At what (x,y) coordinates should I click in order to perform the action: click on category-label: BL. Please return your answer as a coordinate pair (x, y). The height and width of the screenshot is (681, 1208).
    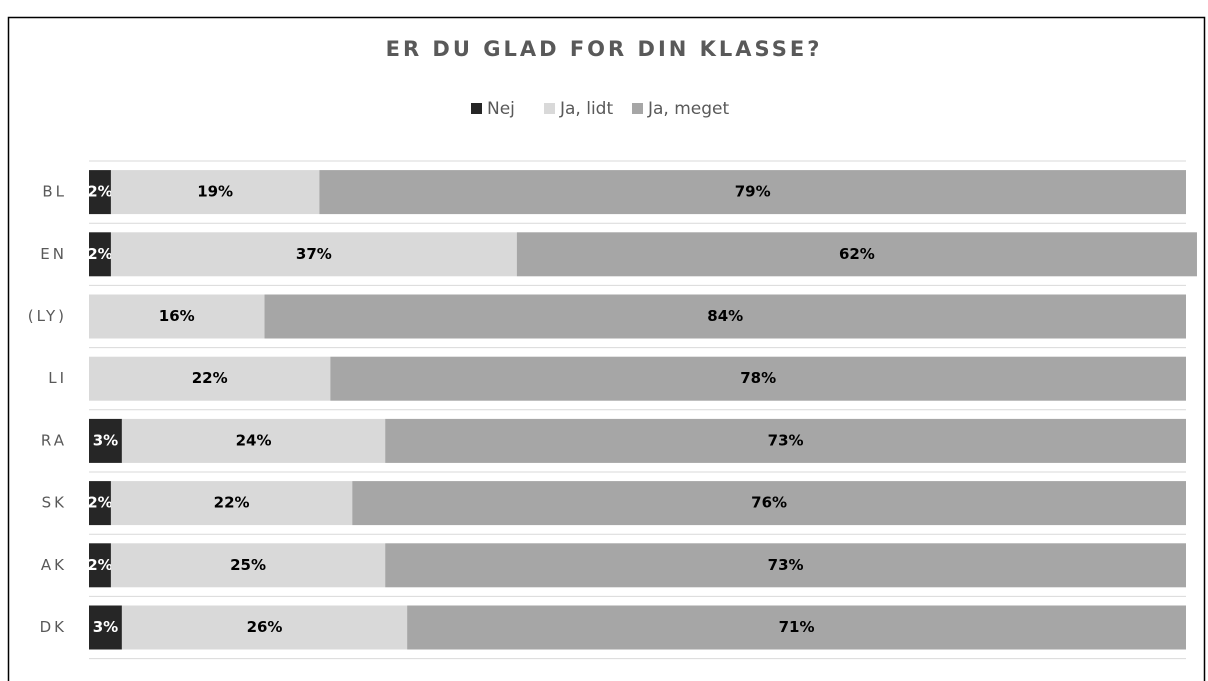
    Looking at the image, I should click on (54, 192).